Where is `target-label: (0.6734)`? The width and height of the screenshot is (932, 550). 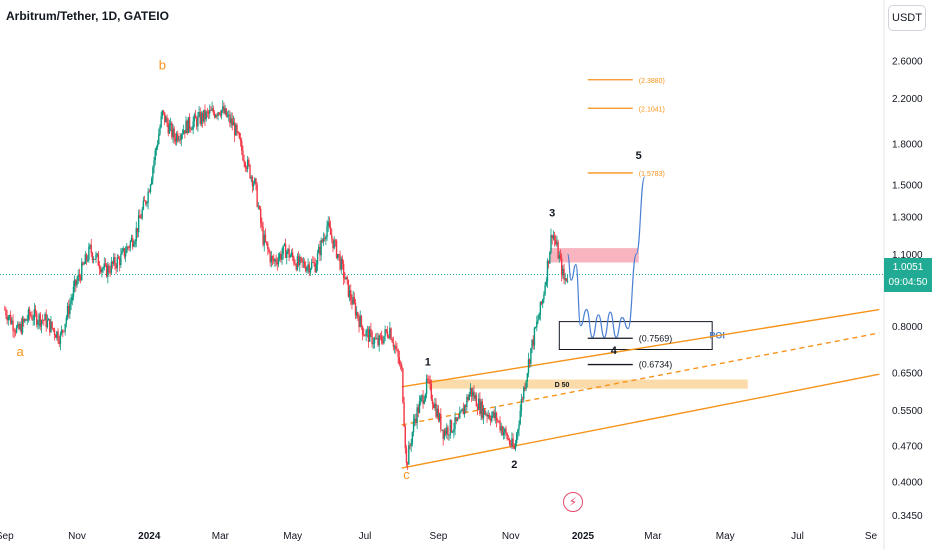 target-label: (0.6734) is located at coordinates (656, 365).